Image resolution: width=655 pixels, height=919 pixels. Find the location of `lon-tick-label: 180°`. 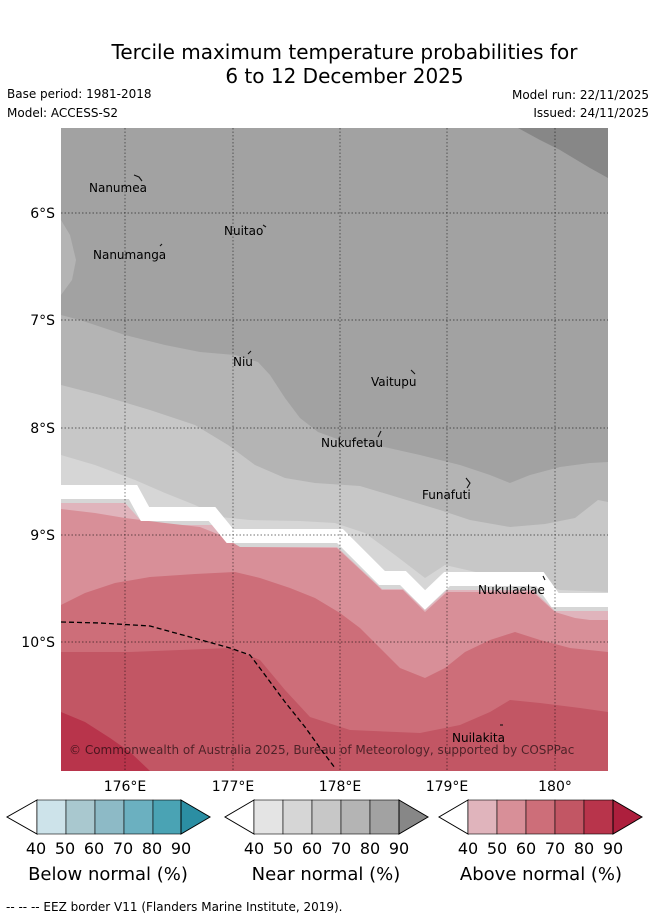

lon-tick-label: 180° is located at coordinates (555, 787).